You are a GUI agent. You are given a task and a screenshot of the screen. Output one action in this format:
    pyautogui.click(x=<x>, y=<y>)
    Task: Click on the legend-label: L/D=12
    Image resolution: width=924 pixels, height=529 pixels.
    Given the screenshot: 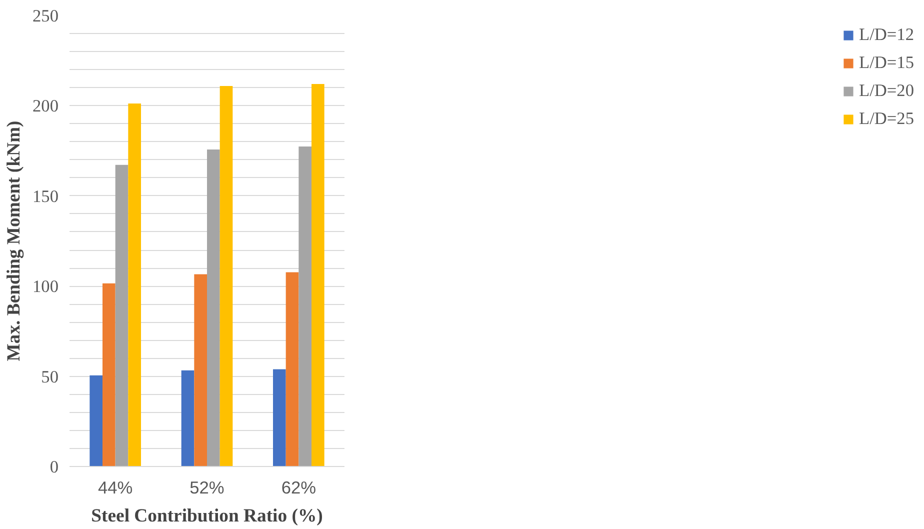 What is the action you would take?
    pyautogui.click(x=886, y=35)
    